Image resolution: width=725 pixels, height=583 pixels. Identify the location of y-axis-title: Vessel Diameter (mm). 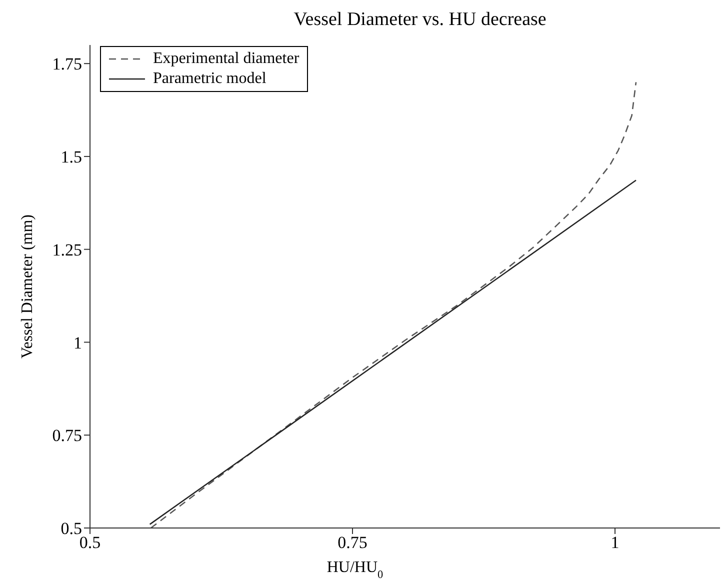
(27, 286).